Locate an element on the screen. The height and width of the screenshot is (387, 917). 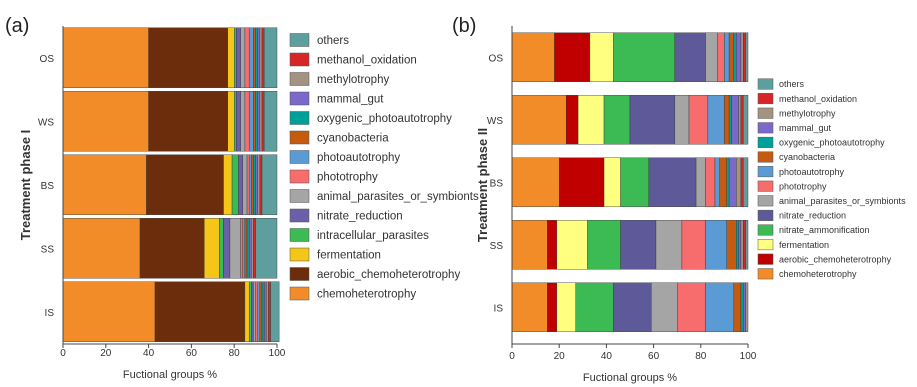
category-label: IS is located at coordinates (499, 308).